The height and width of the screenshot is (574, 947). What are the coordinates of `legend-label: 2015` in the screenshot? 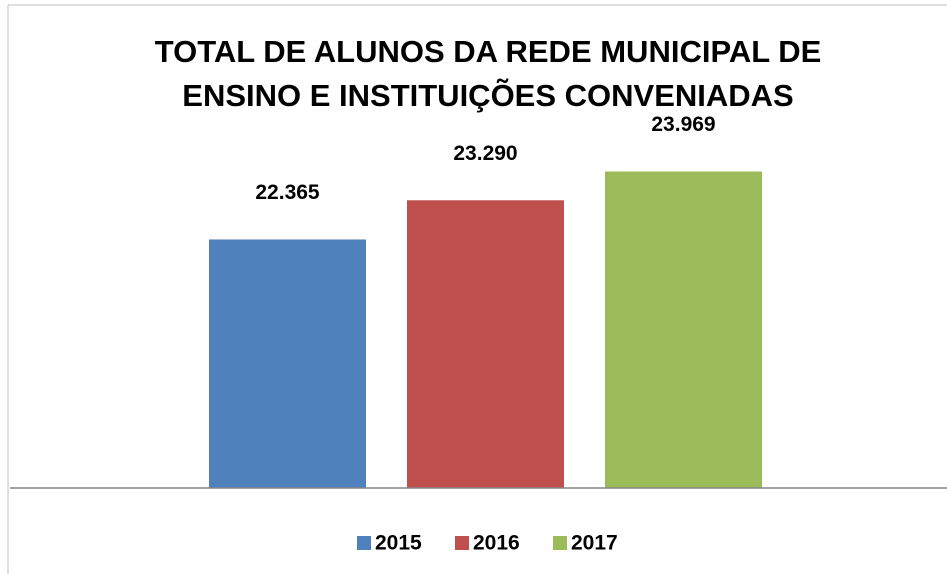 It's located at (398, 543).